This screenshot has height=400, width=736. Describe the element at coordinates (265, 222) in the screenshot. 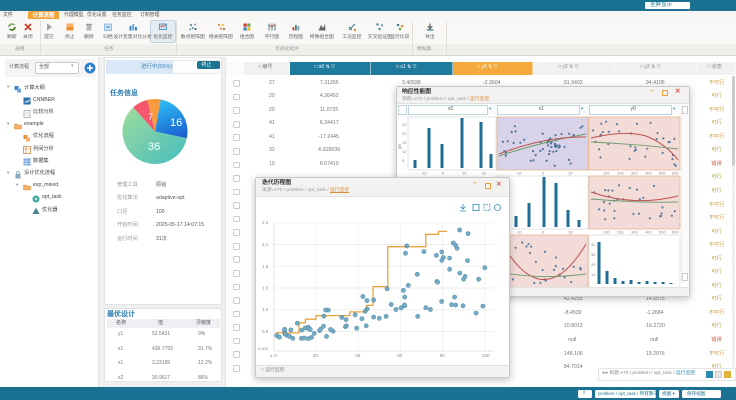

I see `svg-text: 2.4` at that location.